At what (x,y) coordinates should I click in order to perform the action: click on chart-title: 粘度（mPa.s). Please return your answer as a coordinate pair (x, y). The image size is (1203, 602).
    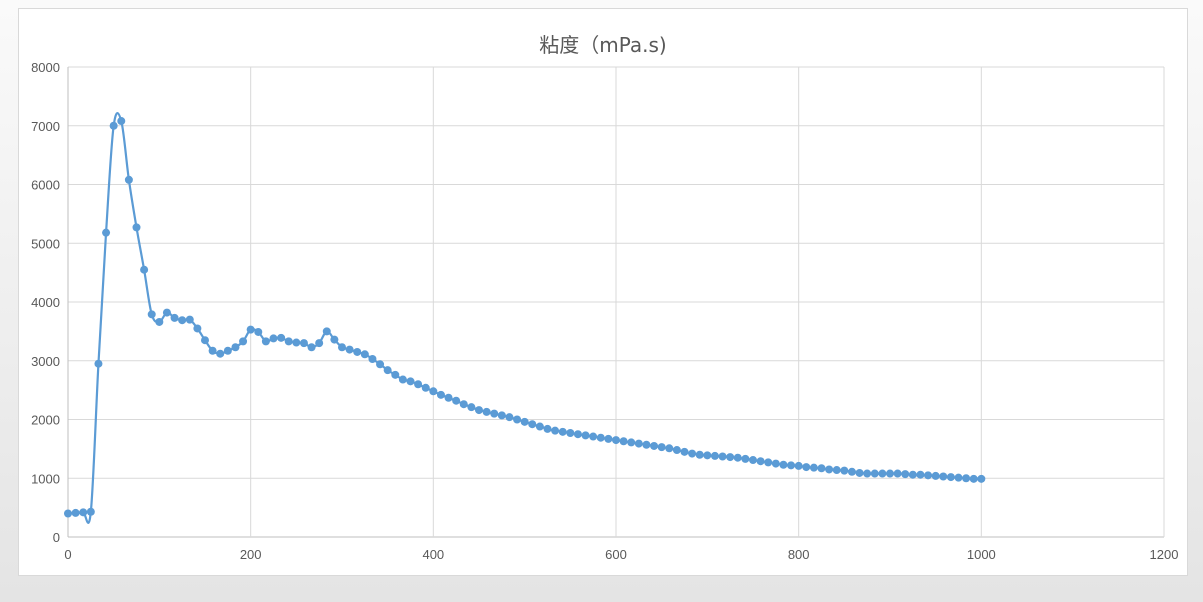
    Looking at the image, I should click on (603, 45).